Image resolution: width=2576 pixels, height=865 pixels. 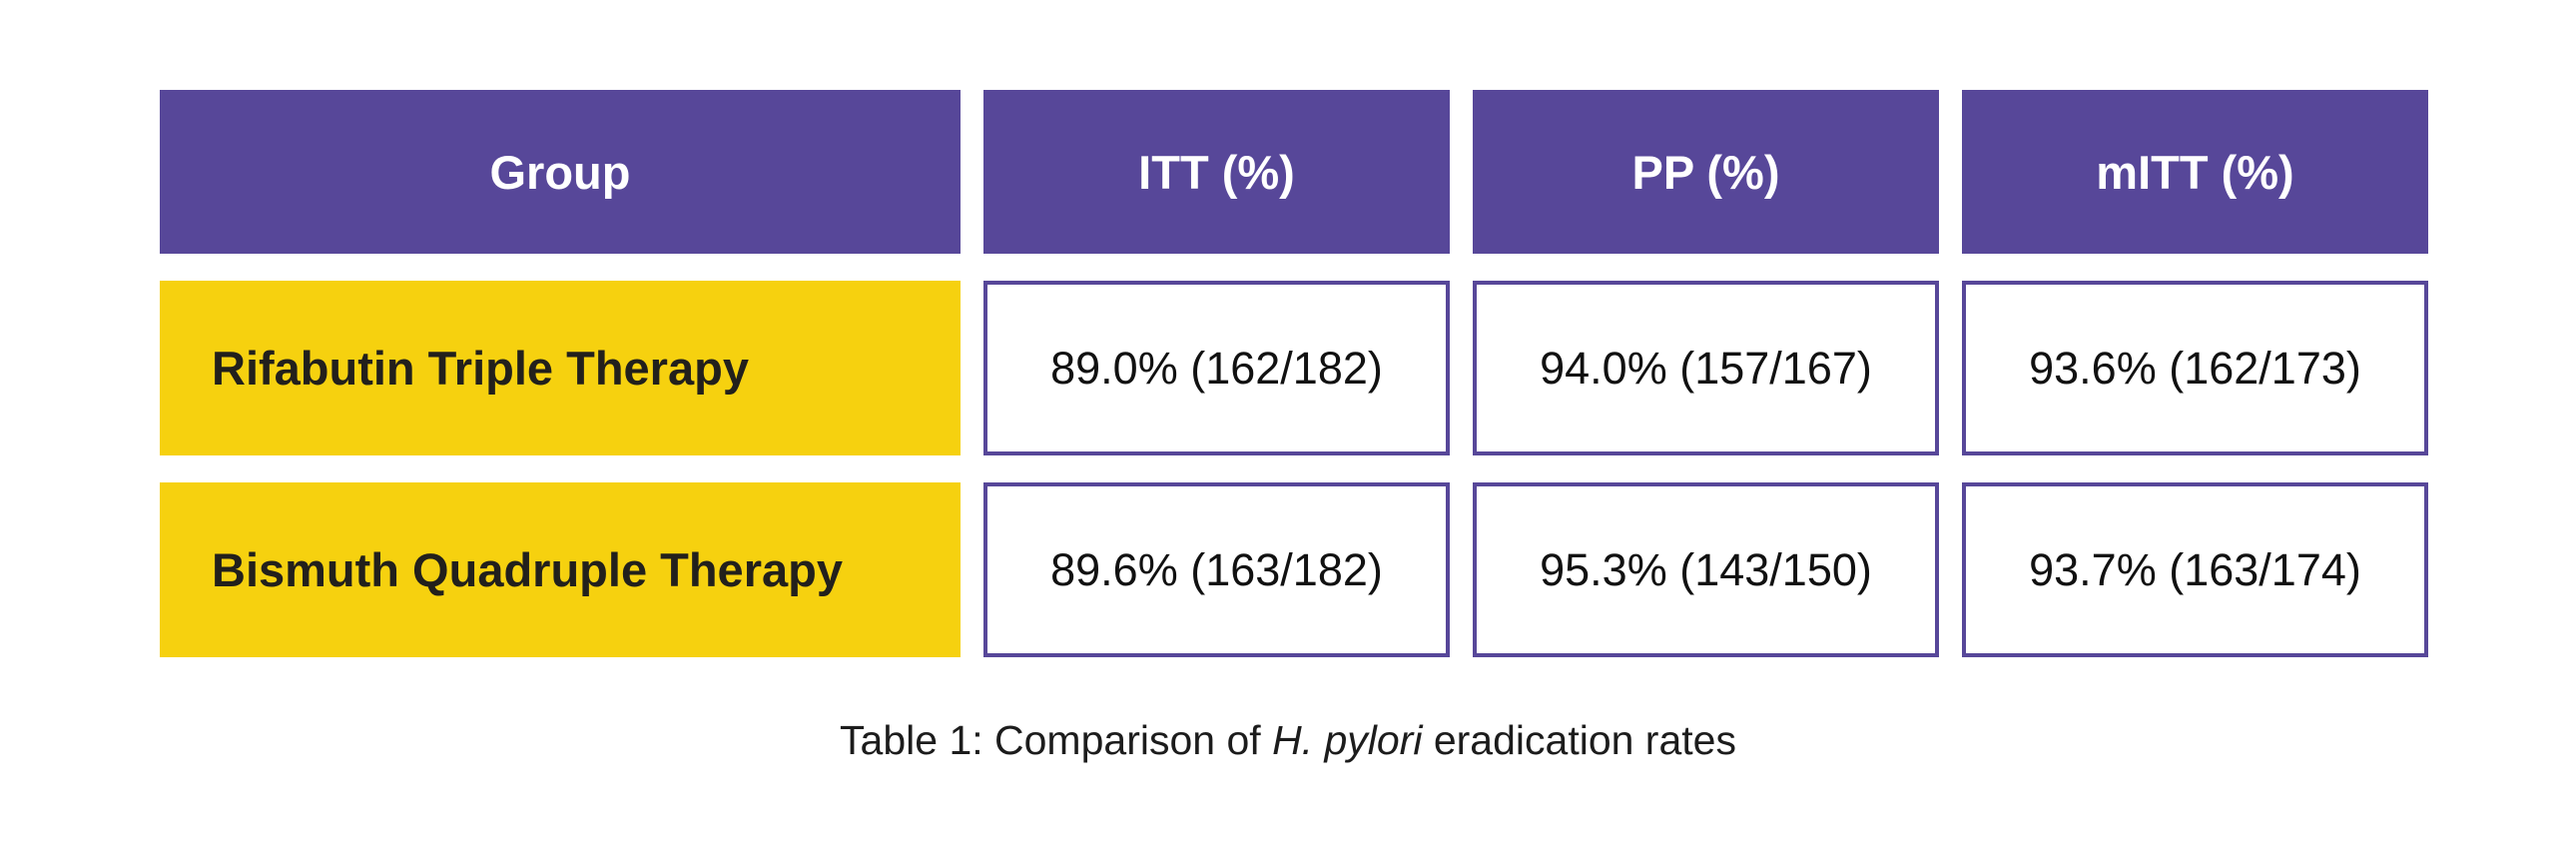 I want to click on cell-rifabutin-mitt: 93.6% (162/173), so click(x=2195, y=368).